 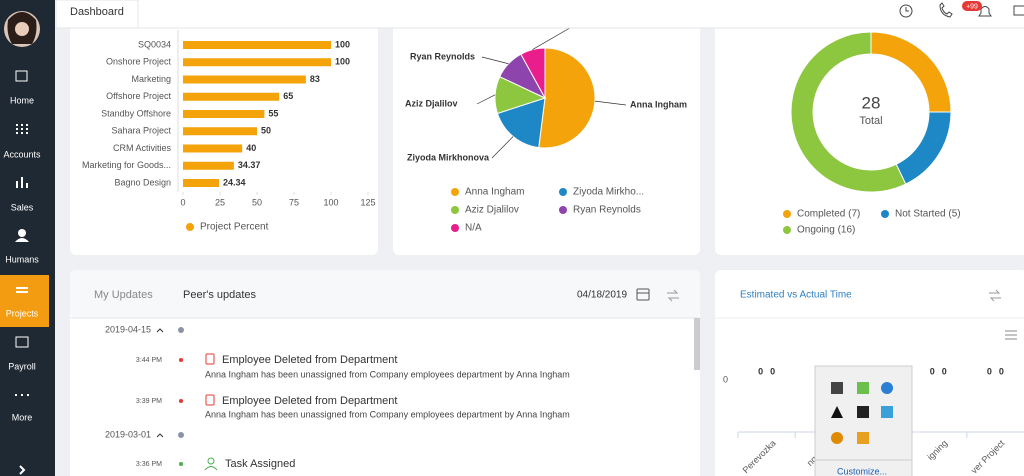 I want to click on nav-label: More, so click(x=22, y=417).